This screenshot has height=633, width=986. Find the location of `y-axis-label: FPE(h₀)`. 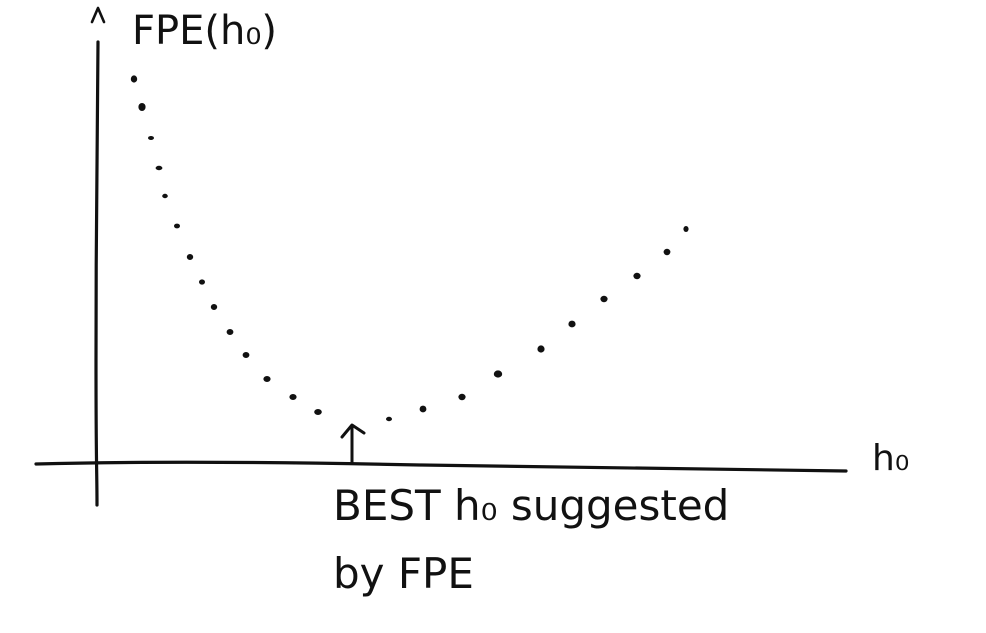

y-axis-label: FPE(h₀) is located at coordinates (204, 31).